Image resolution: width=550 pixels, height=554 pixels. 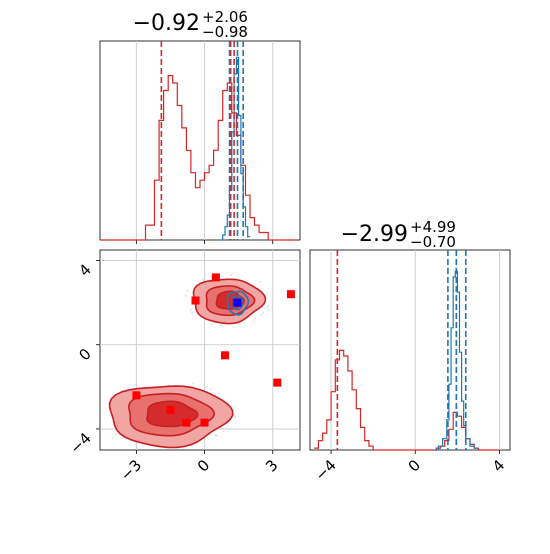 I want to click on blue-marker, so click(x=237, y=302).